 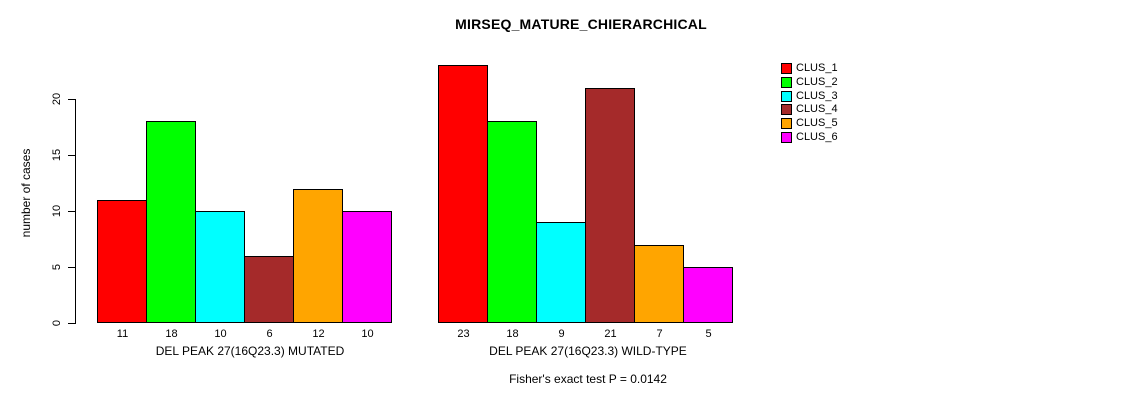 What do you see at coordinates (463, 334) in the screenshot?
I see `bar-value-label: 23` at bounding box center [463, 334].